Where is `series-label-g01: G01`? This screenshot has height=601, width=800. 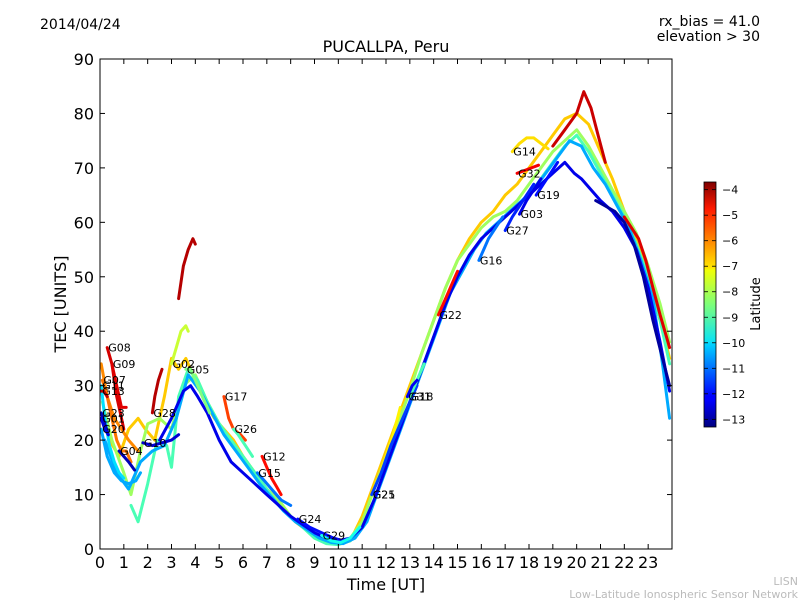 series-label-g01: G01 is located at coordinates (113, 418).